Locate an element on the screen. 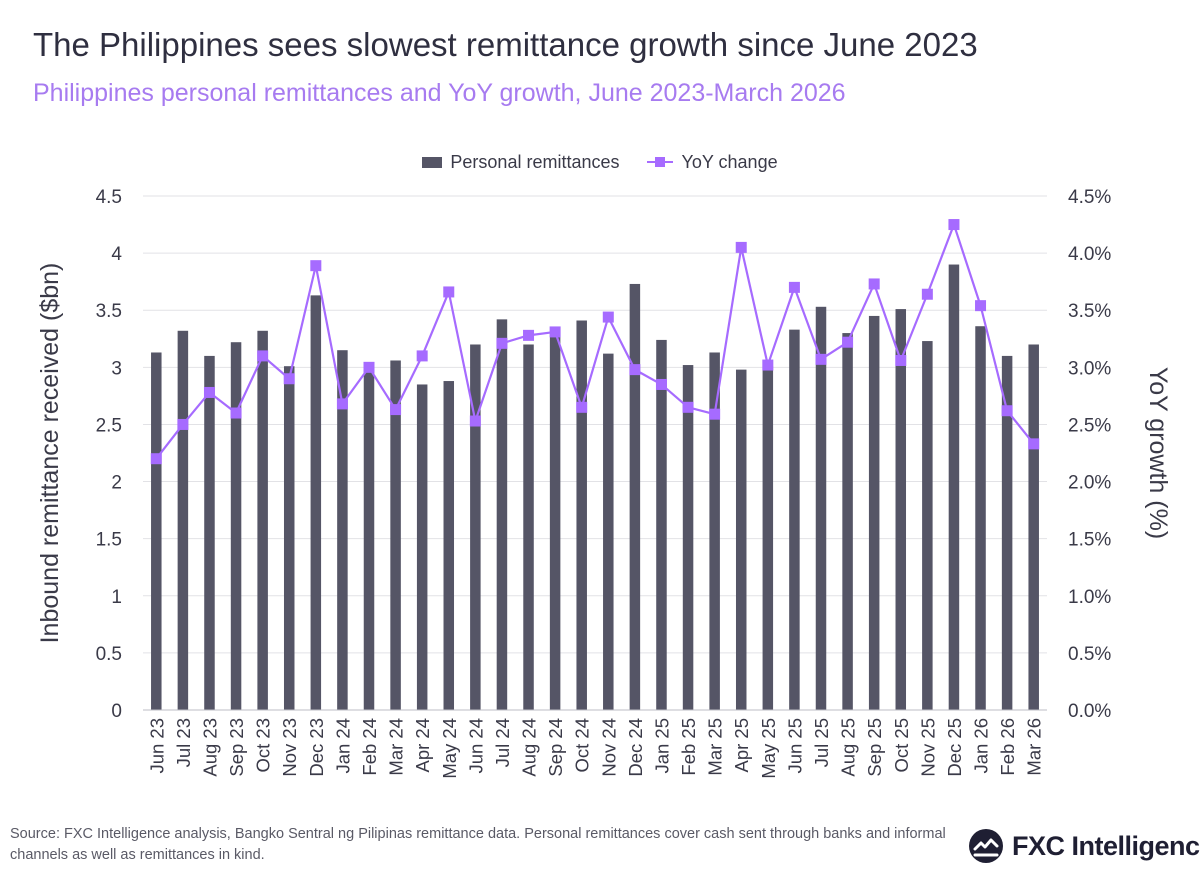  x-tick-label: Jan 26 is located at coordinates (981, 746).